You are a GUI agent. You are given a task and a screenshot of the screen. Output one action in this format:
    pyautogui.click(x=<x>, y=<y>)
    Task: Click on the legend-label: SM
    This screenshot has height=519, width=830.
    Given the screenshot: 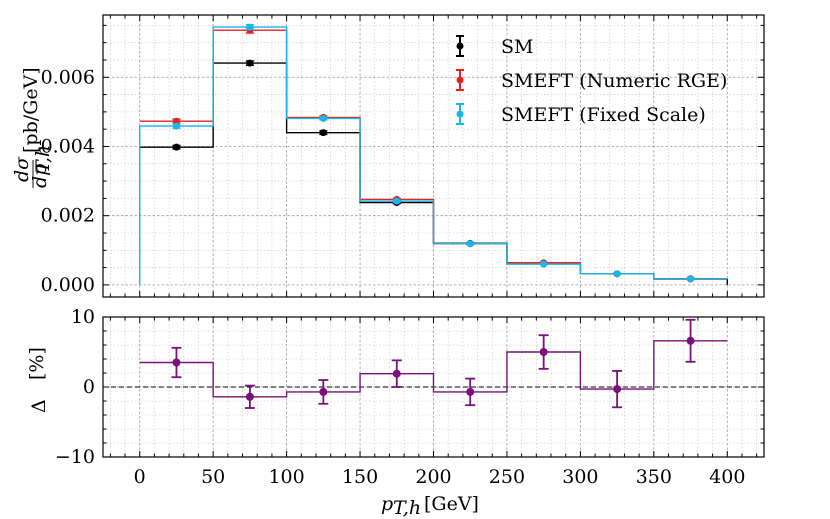 What is the action you would take?
    pyautogui.click(x=517, y=47)
    